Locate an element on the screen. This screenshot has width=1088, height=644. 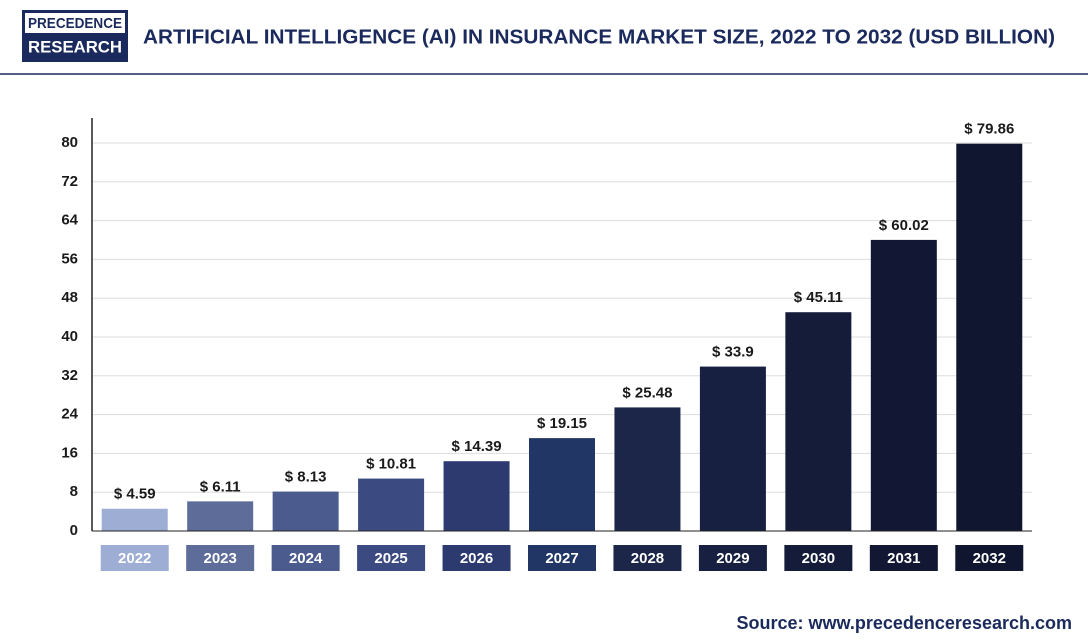
y-tick-label: 48 is located at coordinates (69, 297).